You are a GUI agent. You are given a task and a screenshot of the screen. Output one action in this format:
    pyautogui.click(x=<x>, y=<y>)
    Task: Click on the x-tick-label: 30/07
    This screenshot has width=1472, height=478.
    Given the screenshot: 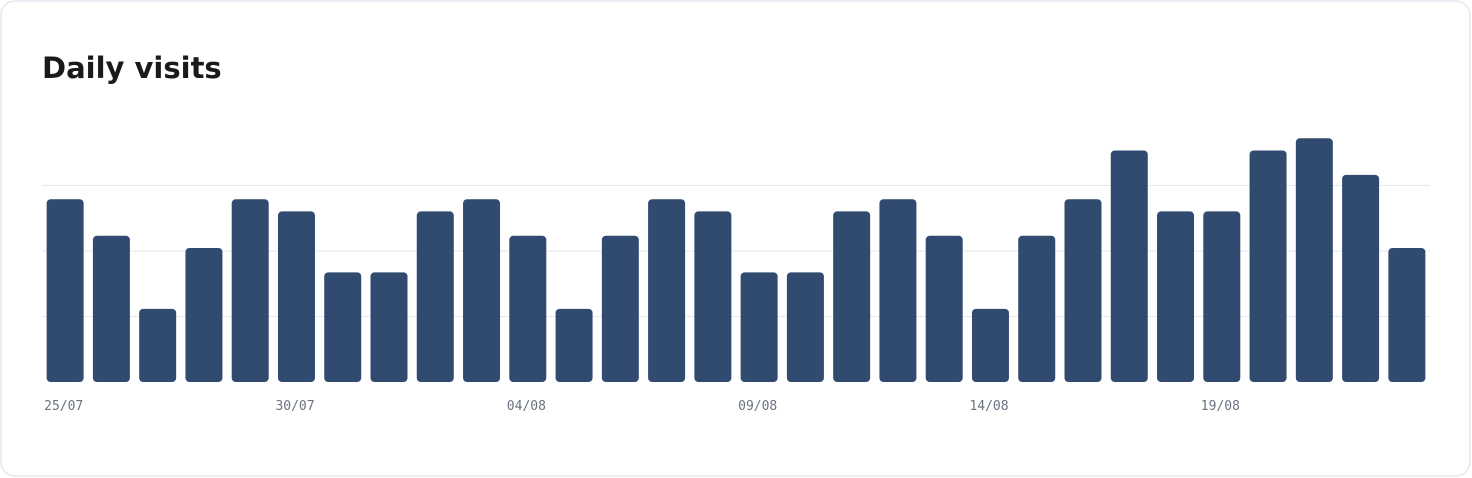 What is the action you would take?
    pyautogui.click(x=294, y=406)
    